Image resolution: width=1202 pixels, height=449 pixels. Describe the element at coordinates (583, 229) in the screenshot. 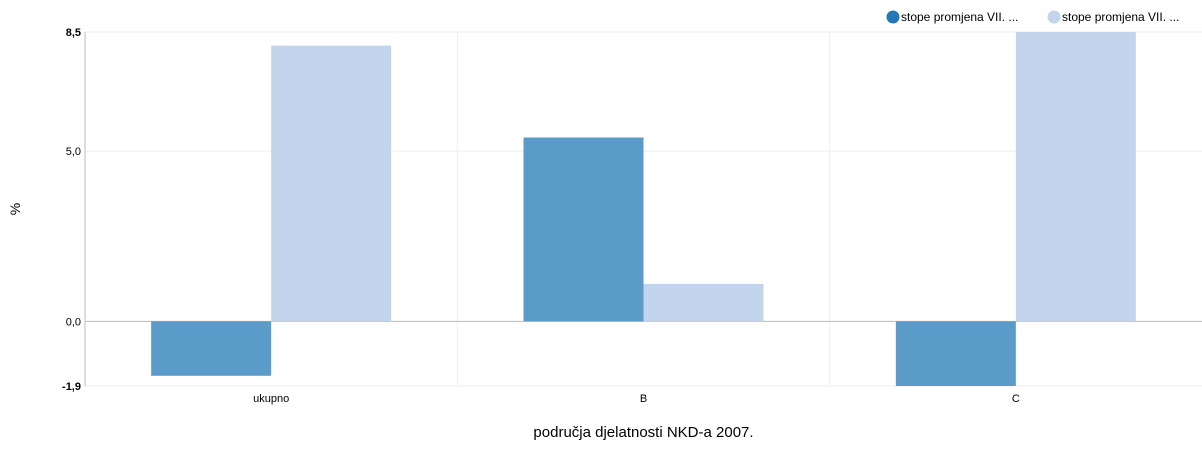

I see `bar-series1-b` at that location.